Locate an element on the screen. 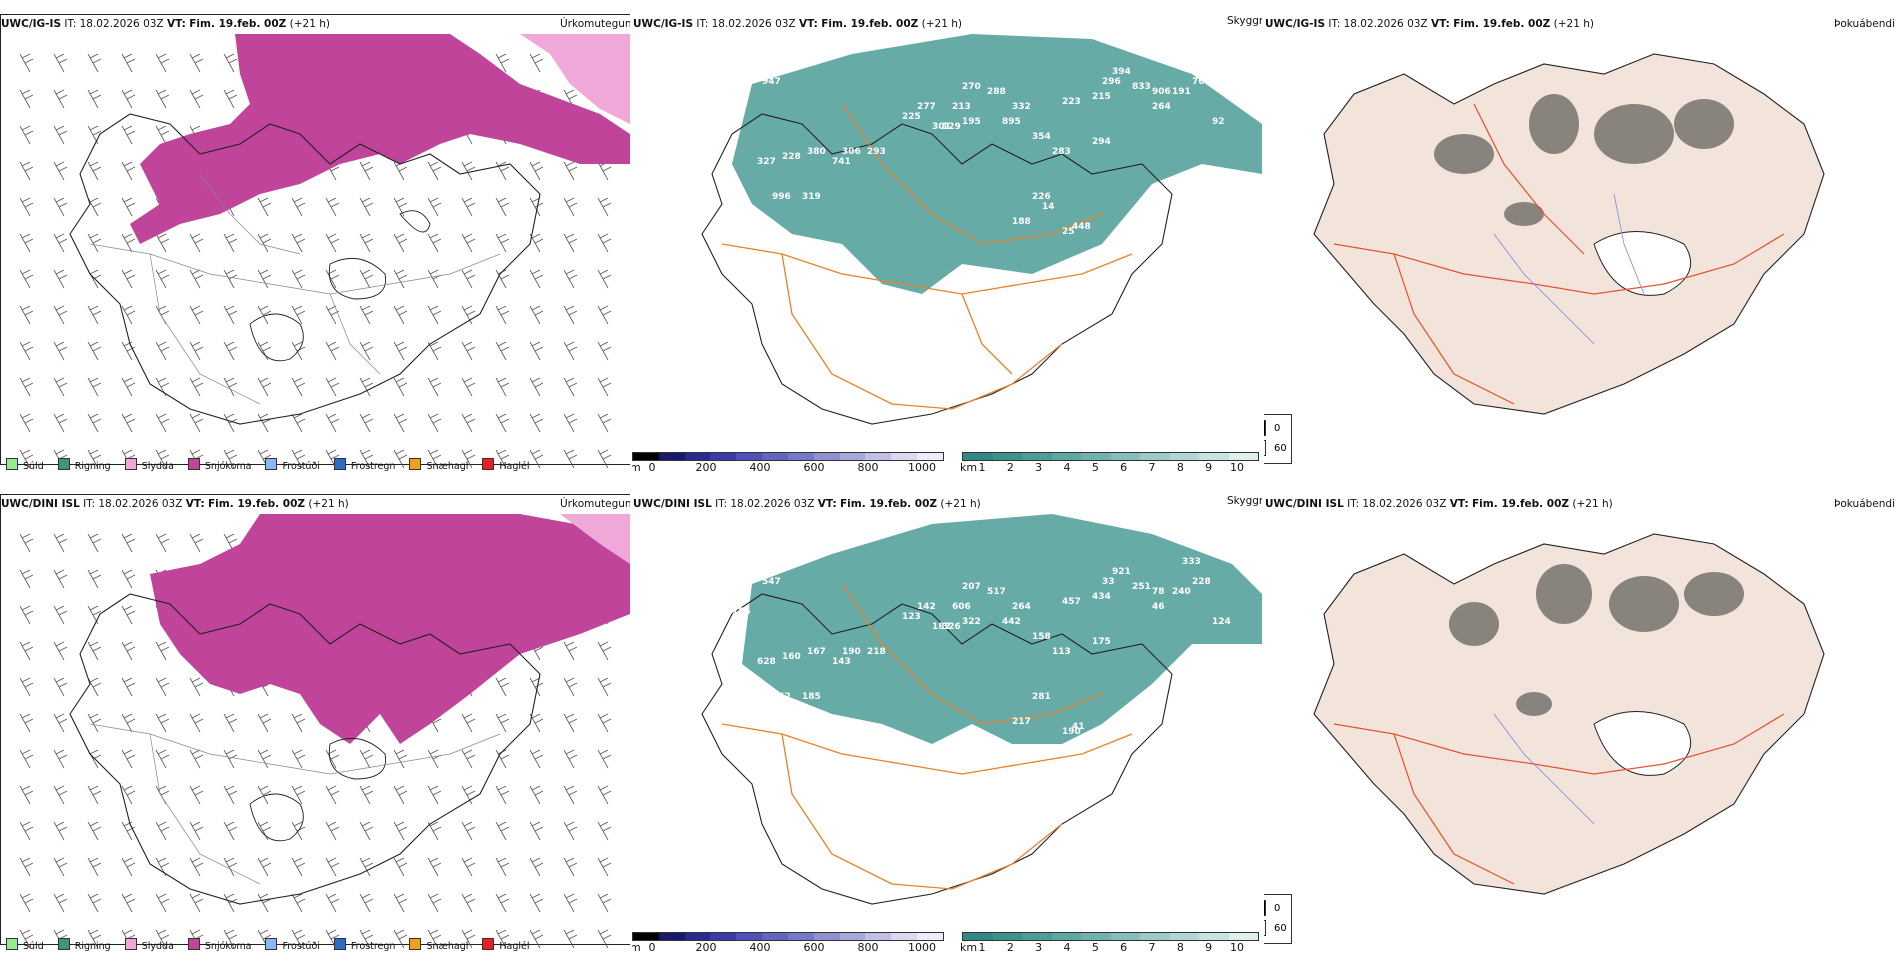 This screenshot has height=964, width=1900. rivers is located at coordinates (1569, 269).